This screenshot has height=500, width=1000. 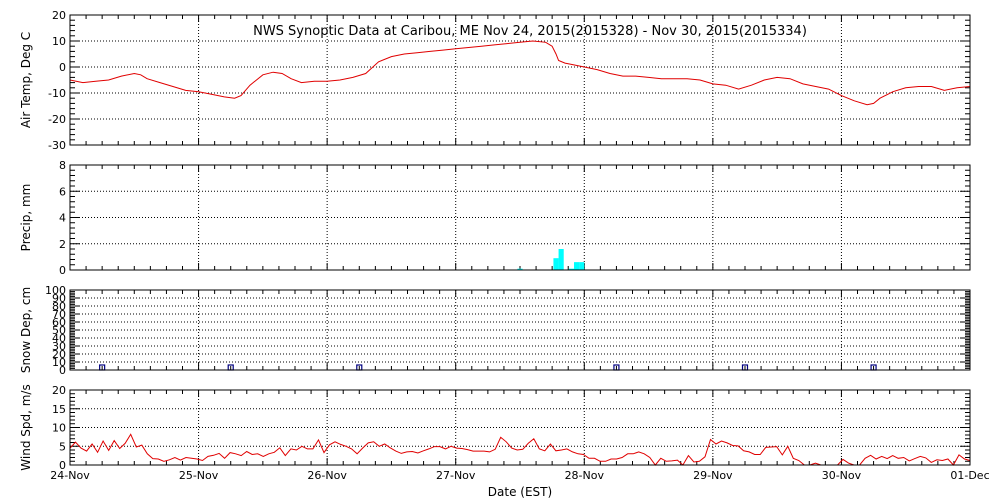 I want to click on precip-y-tick-label: 4, so click(x=62, y=218).